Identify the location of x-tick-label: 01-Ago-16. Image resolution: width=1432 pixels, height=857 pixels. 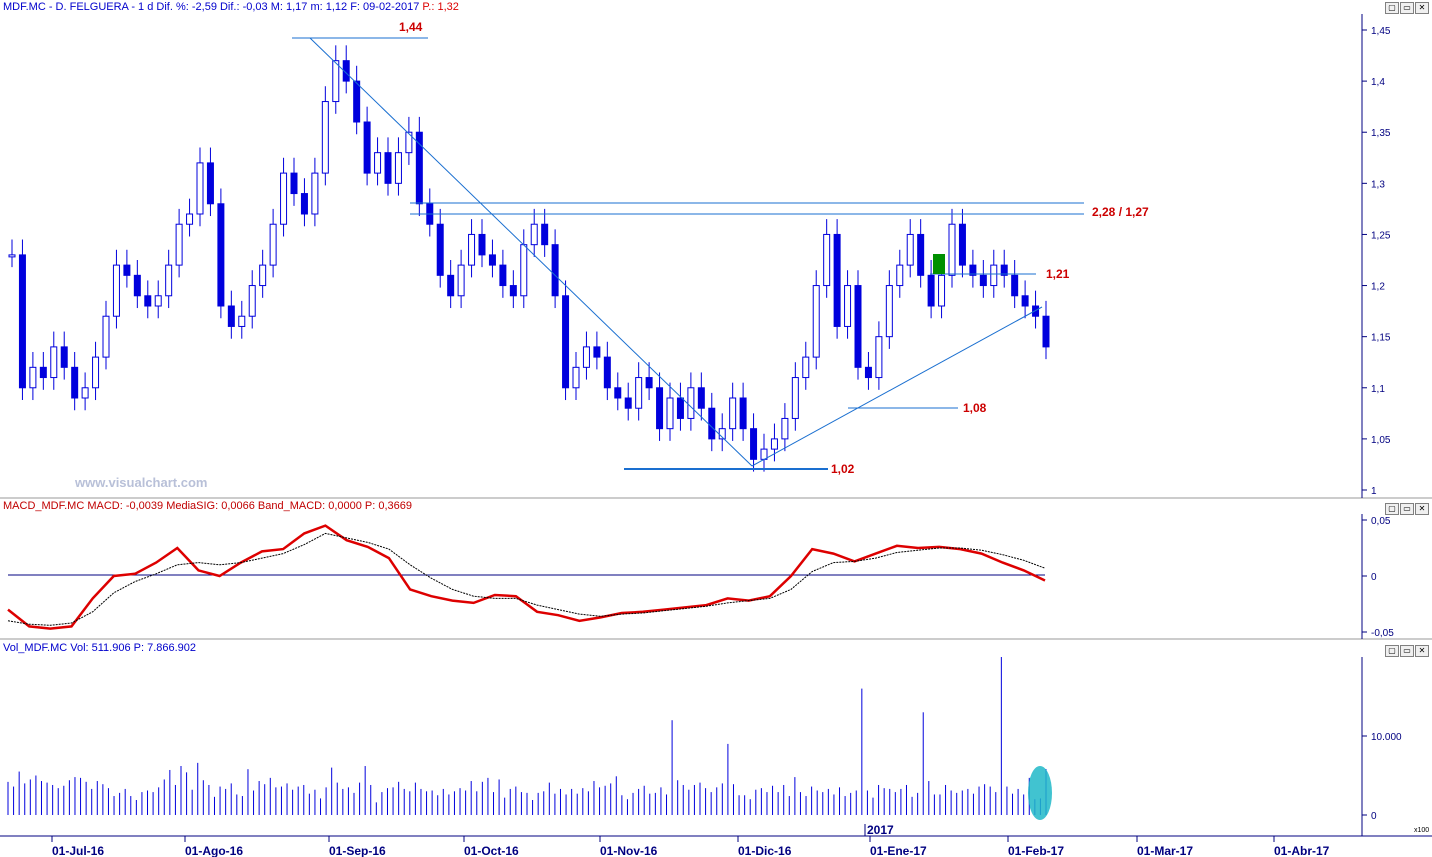
(214, 850).